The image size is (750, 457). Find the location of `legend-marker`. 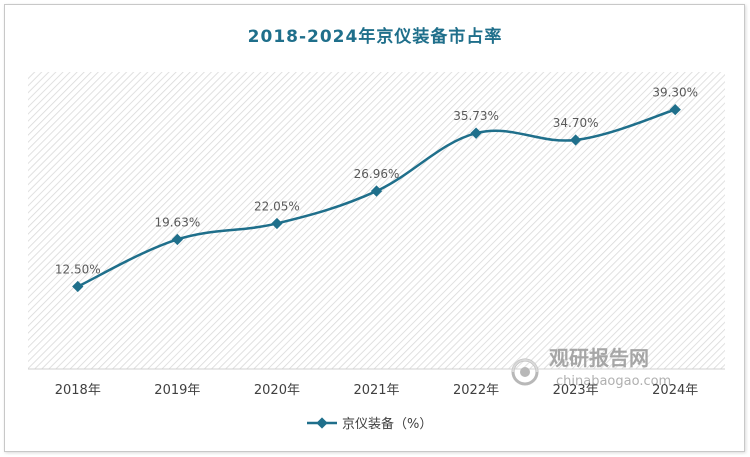

legend-marker is located at coordinates (322, 423).